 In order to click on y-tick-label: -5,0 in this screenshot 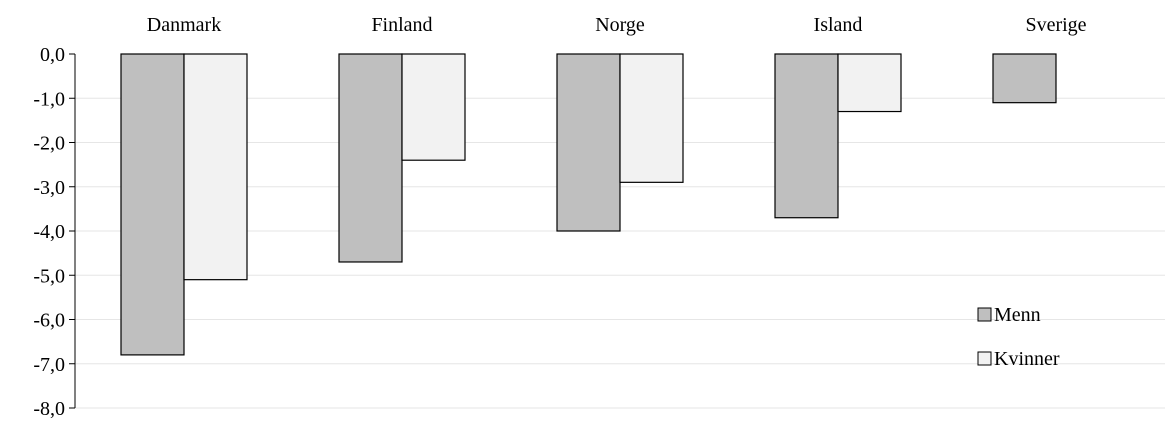, I will do `click(49, 276)`.